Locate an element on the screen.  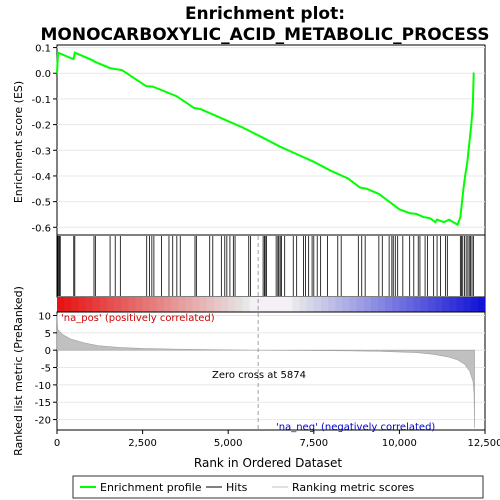
x-tick-label: 10,000 is located at coordinates (399, 443).